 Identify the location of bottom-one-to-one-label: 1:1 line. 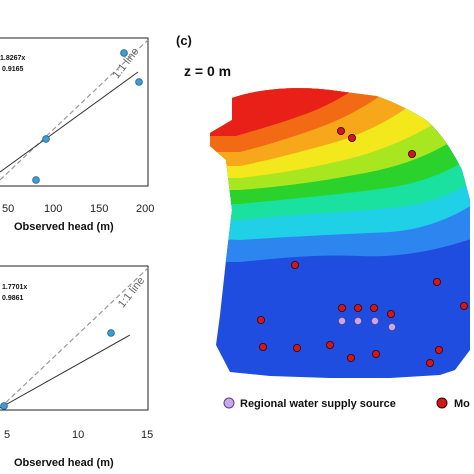
(131, 292).